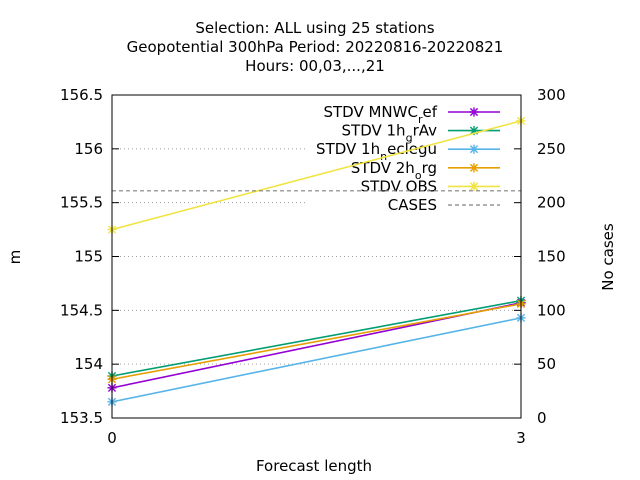  I want to click on y2-tick-label: 0, so click(542, 418).